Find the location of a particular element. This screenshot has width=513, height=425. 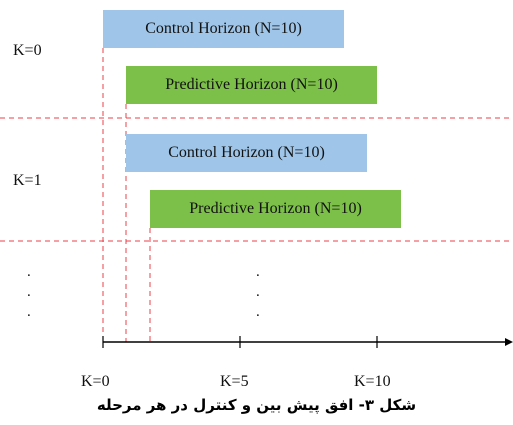

ellipsis-left: . . . is located at coordinates (29, 292).